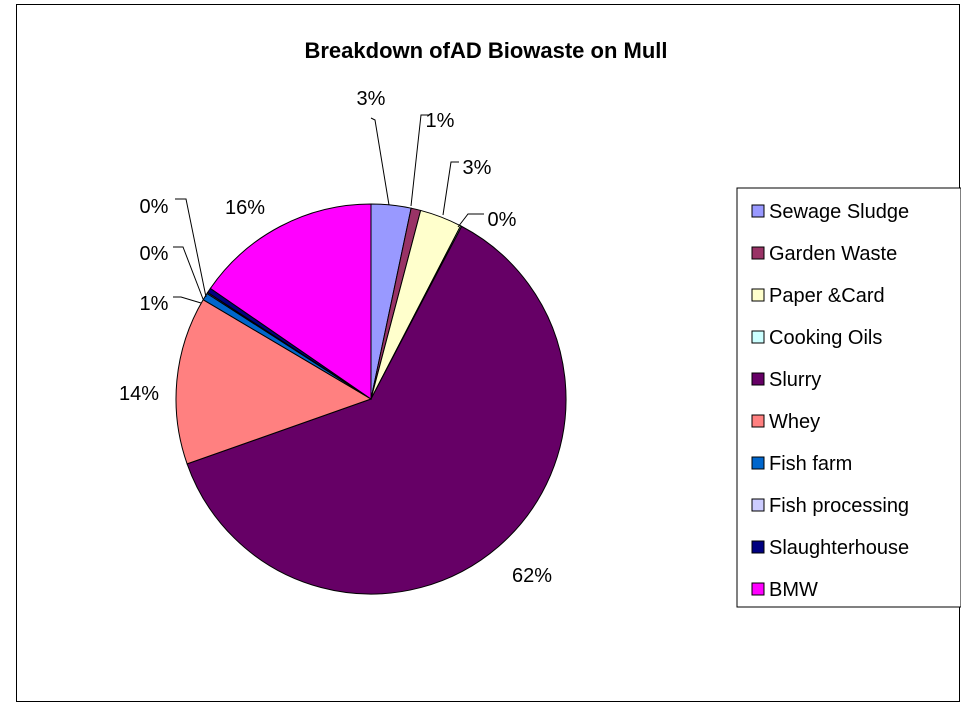  Describe the element at coordinates (502, 220) in the screenshot. I see `data-label-cooking-oils: 0%` at that location.